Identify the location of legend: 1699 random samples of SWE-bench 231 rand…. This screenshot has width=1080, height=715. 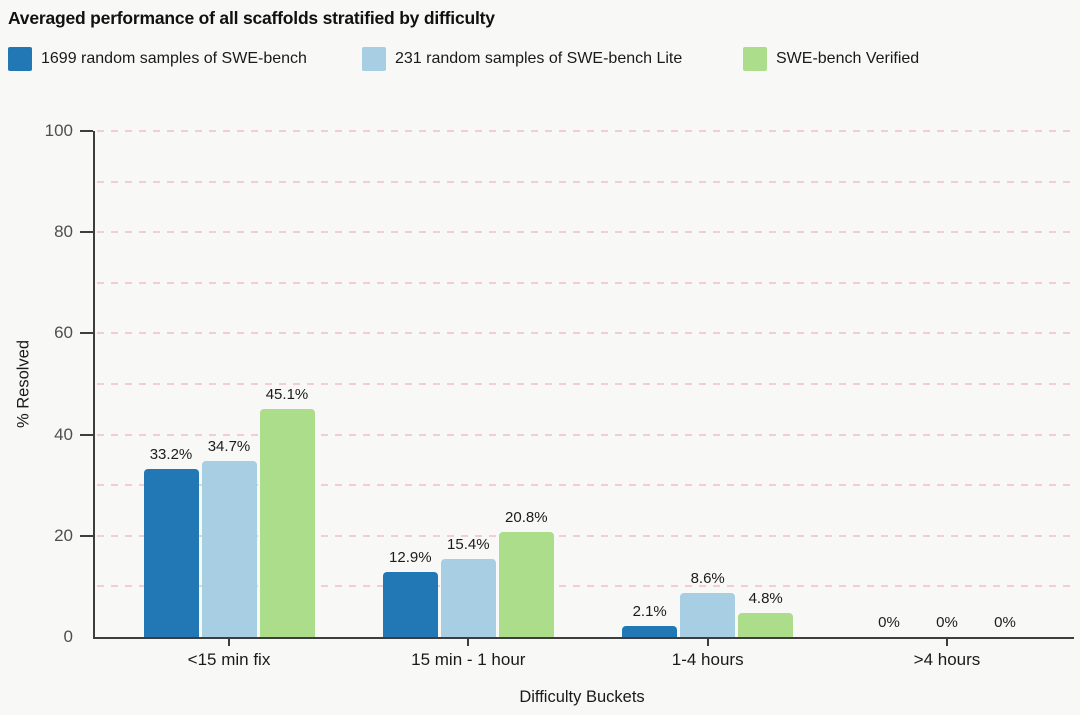
(540, 59).